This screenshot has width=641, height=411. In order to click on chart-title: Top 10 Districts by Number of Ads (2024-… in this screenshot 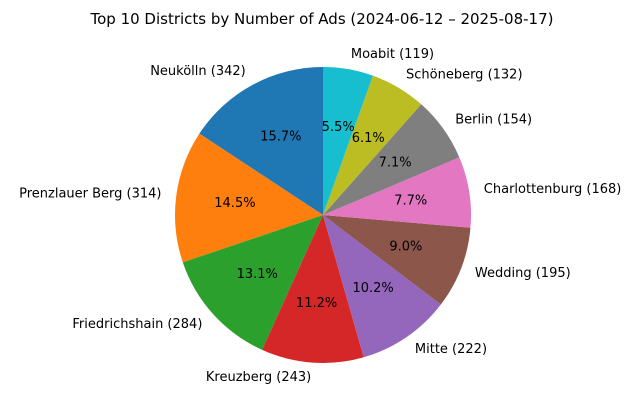, I will do `click(321, 19)`.